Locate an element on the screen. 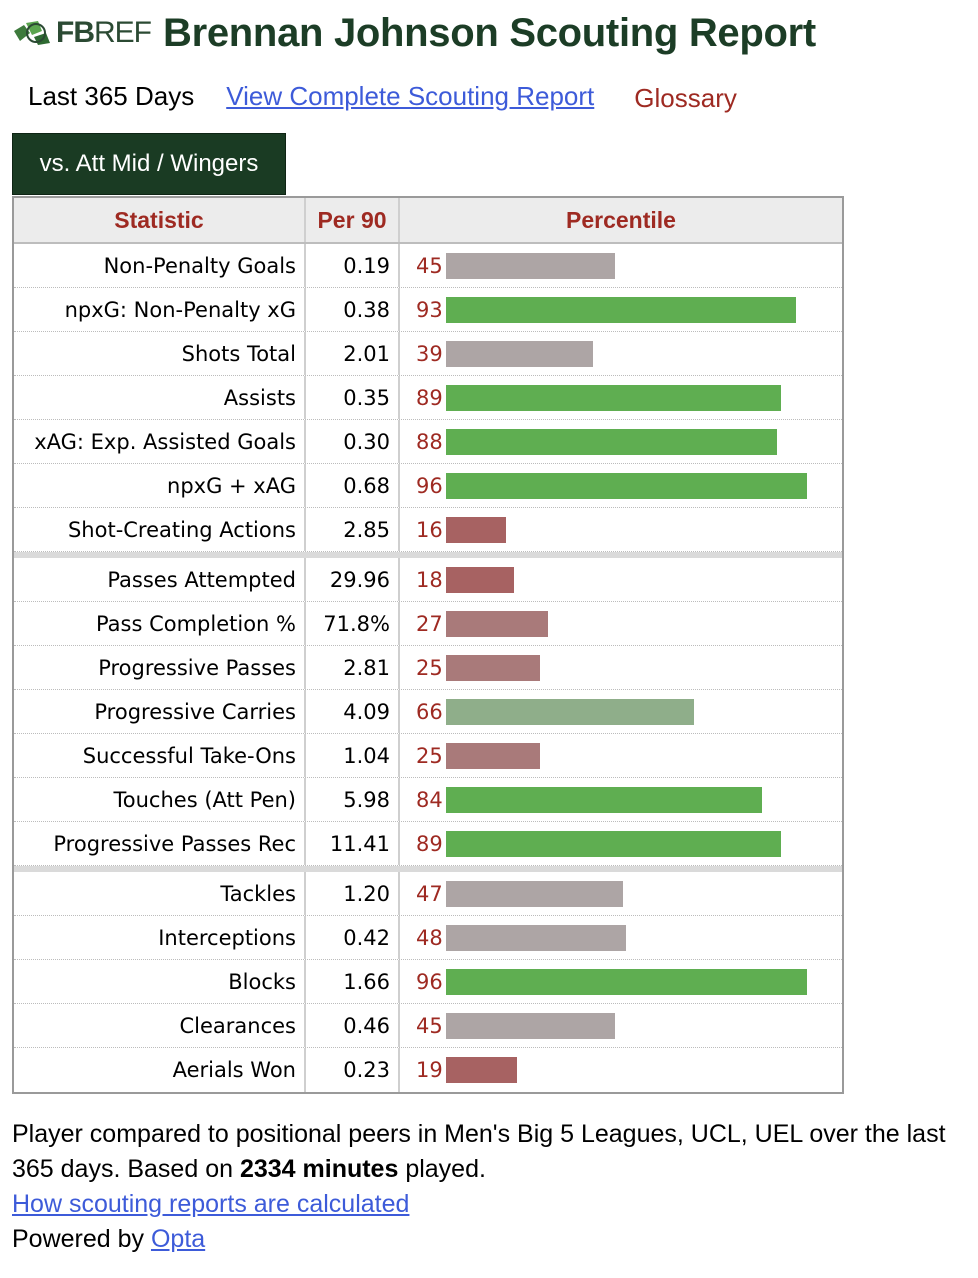 Image resolution: width=978 pixels, height=1278 pixels. percentile-cell: 39 is located at coordinates (621, 353).